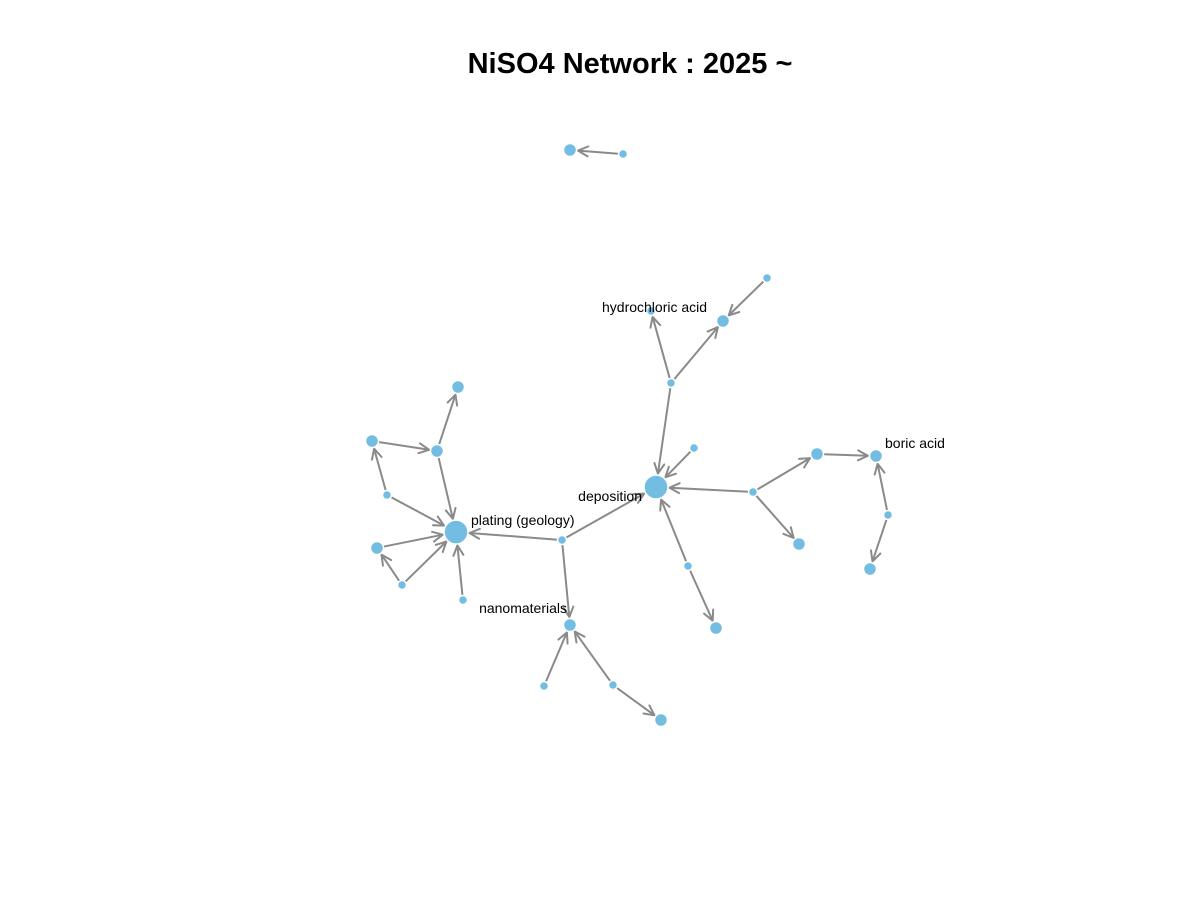 This screenshot has height=900, width=1200. Describe the element at coordinates (458, 570) in the screenshot. I see `edge-pl_below-to-plating` at that location.